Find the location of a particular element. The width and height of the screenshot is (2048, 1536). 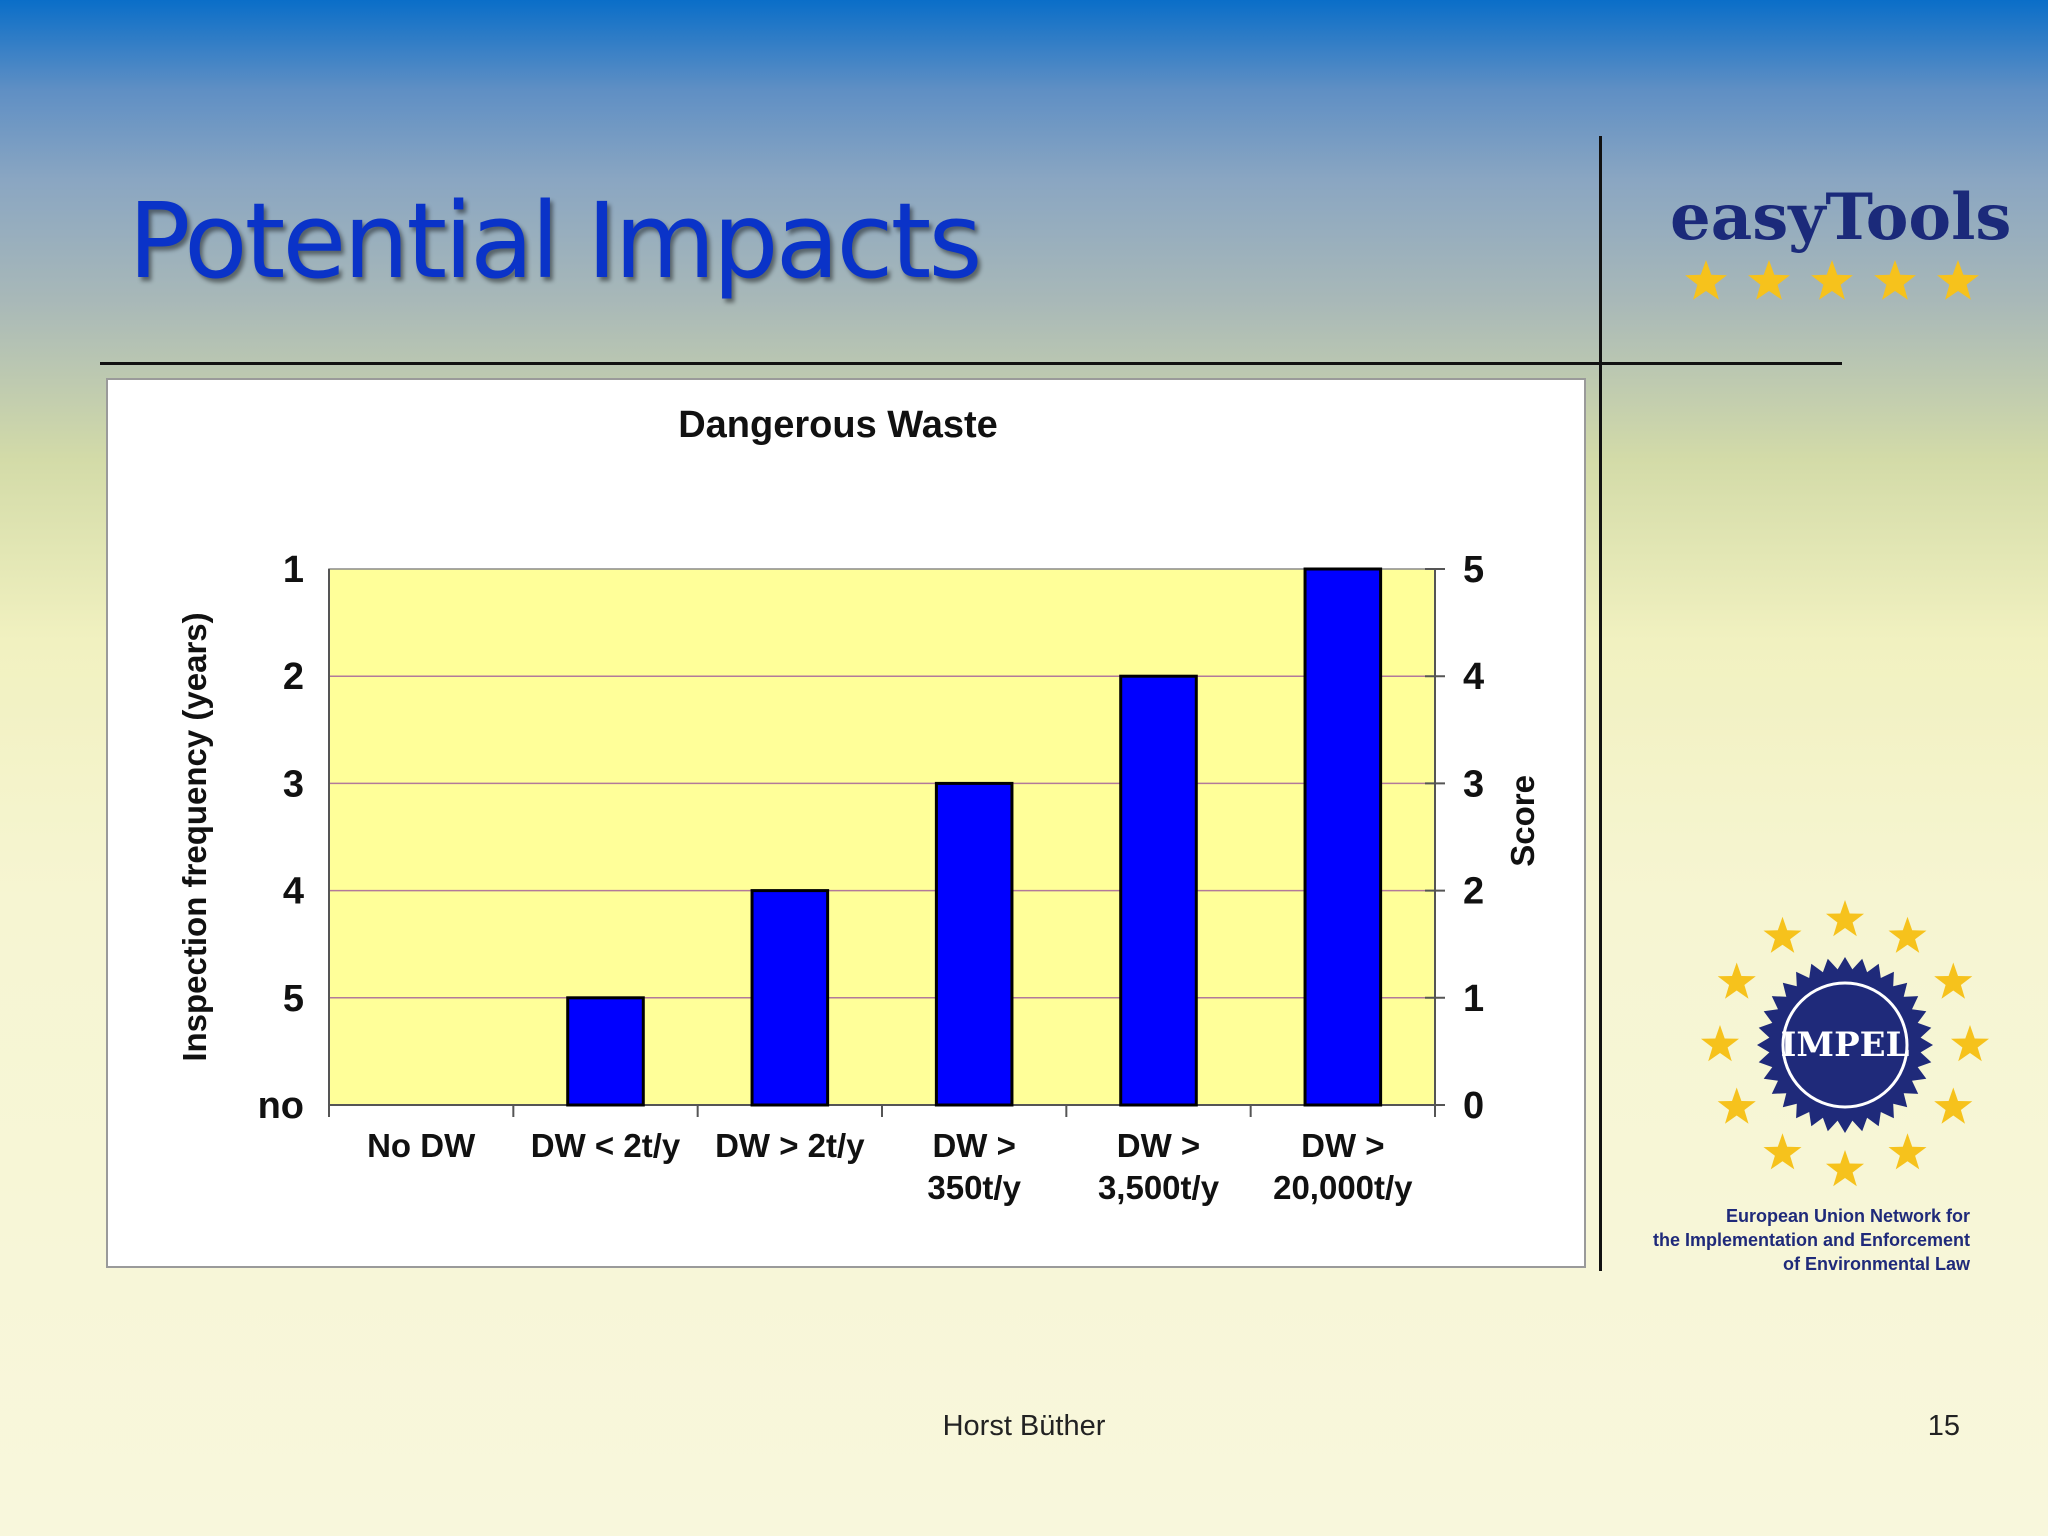

right-tick-label: 0 is located at coordinates (1473, 1106).